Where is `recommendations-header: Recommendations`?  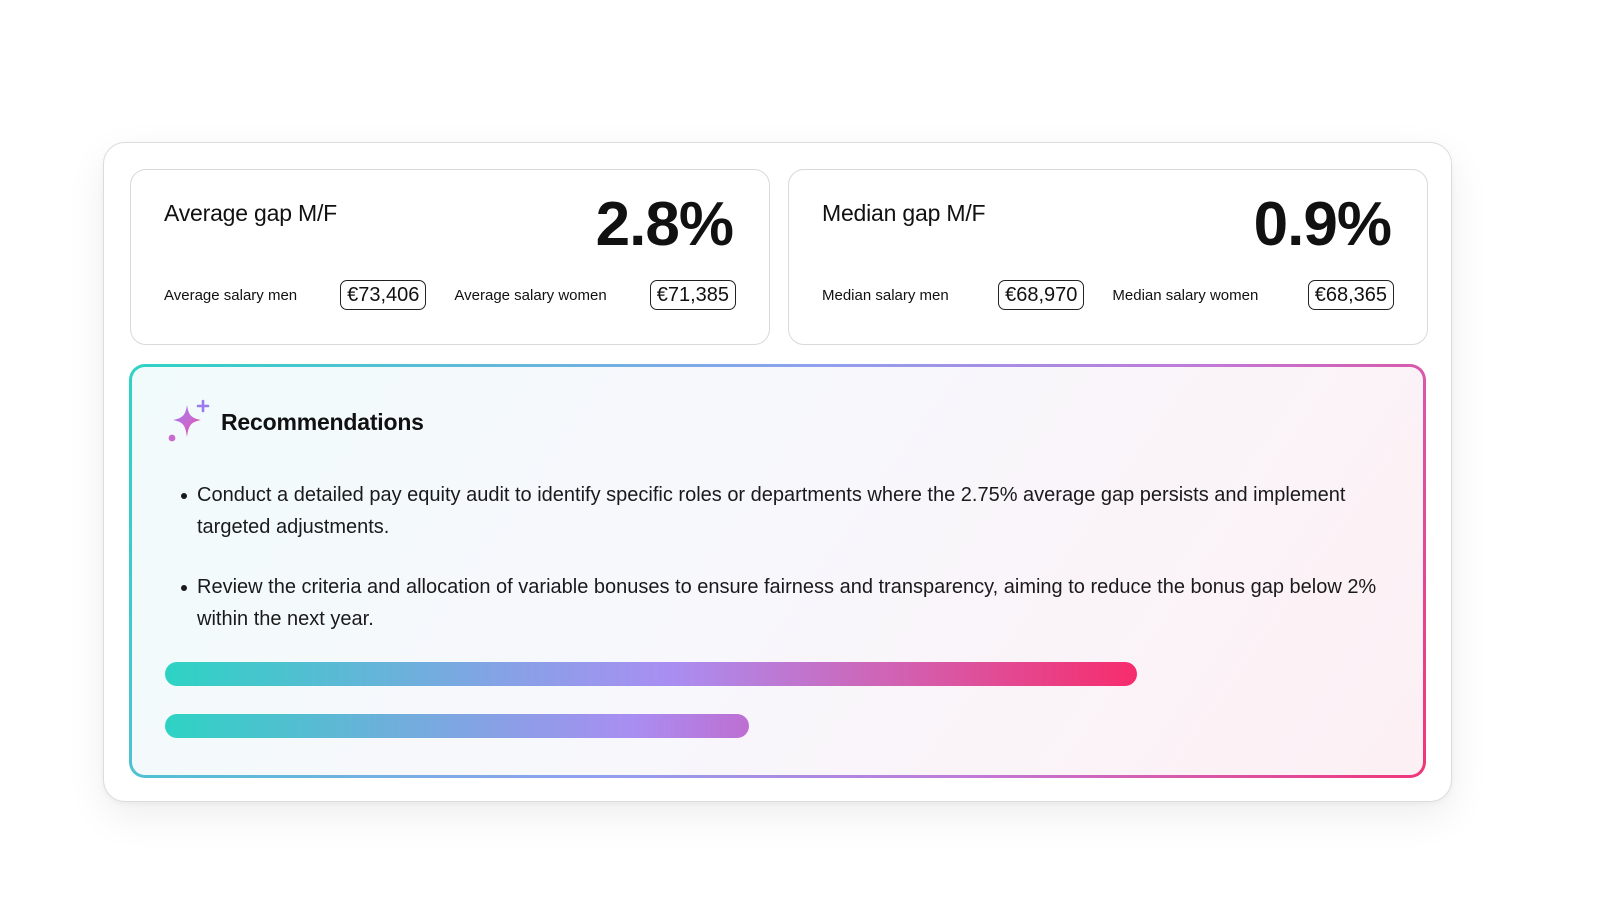
recommendations-header: Recommendations is located at coordinates (294, 422).